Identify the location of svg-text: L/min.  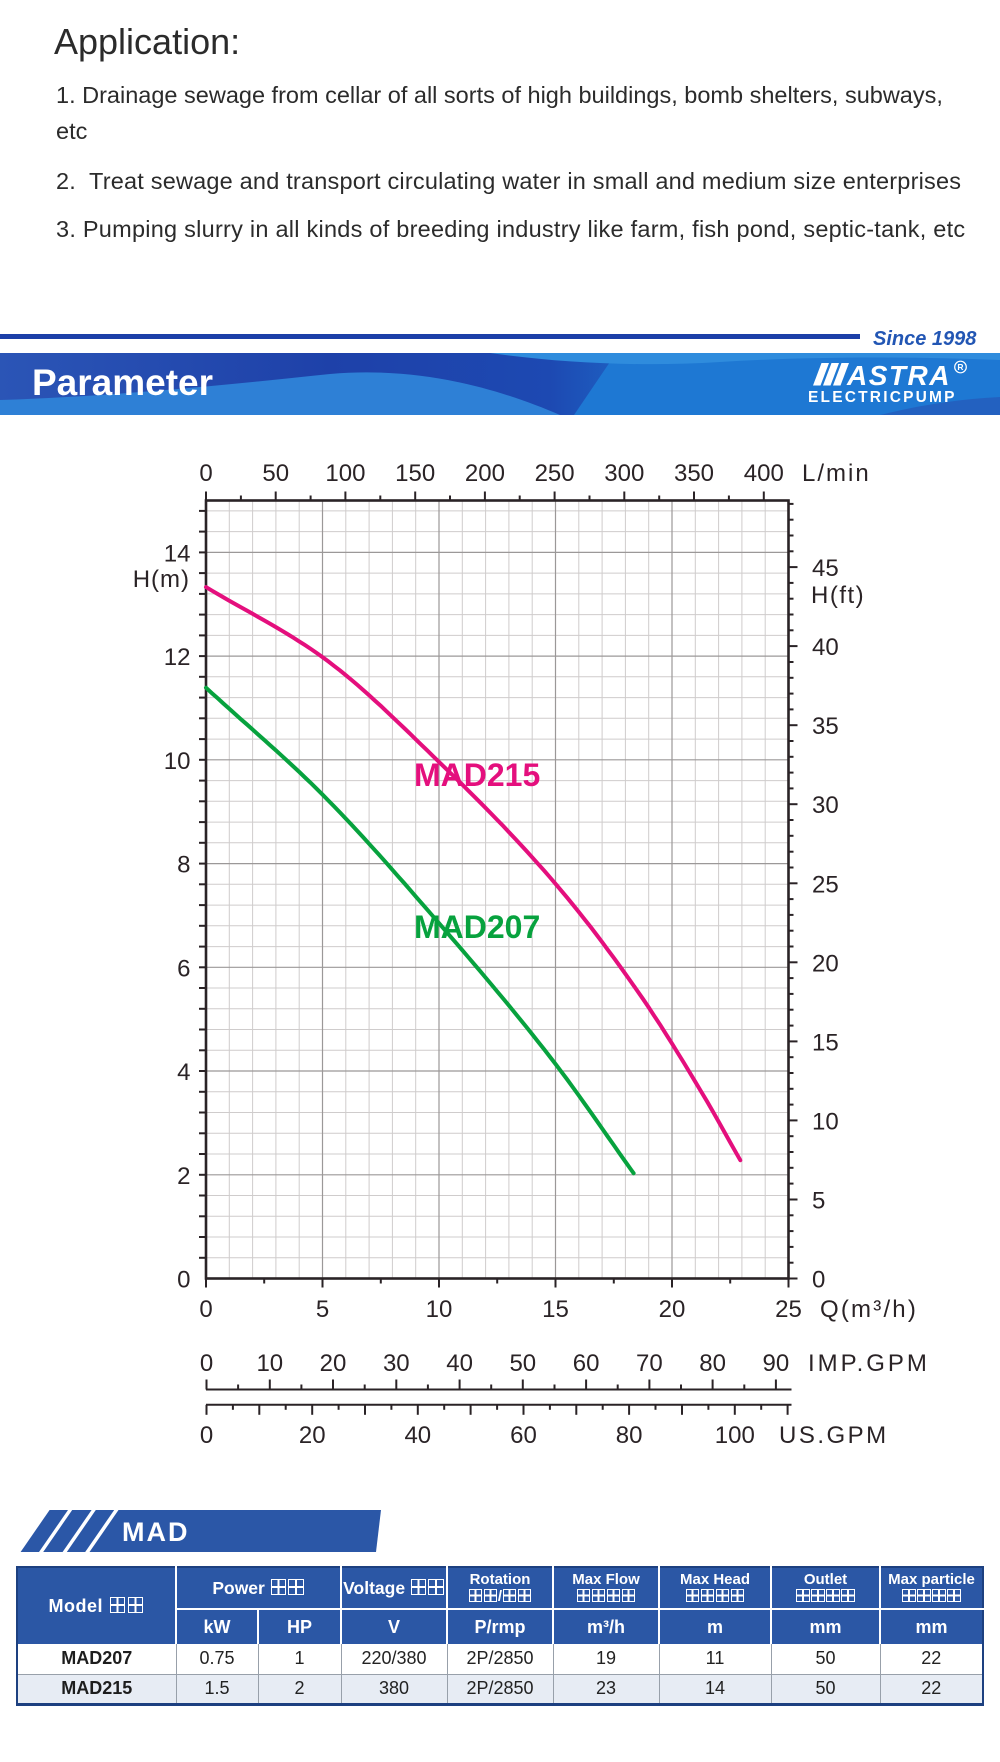
(836, 473).